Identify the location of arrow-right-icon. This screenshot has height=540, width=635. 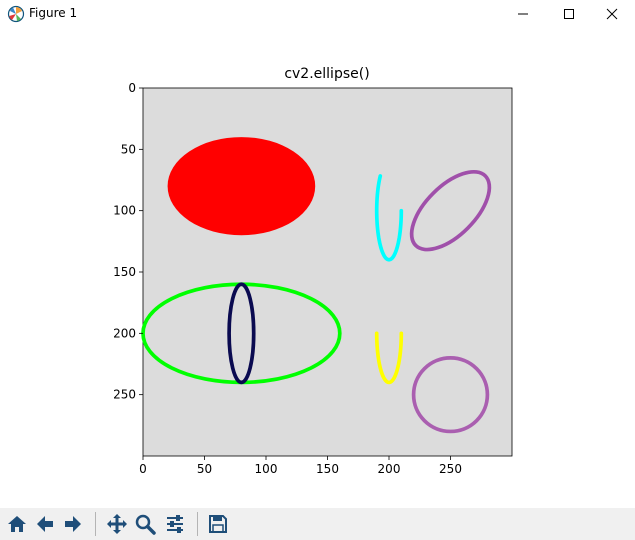
(73, 524).